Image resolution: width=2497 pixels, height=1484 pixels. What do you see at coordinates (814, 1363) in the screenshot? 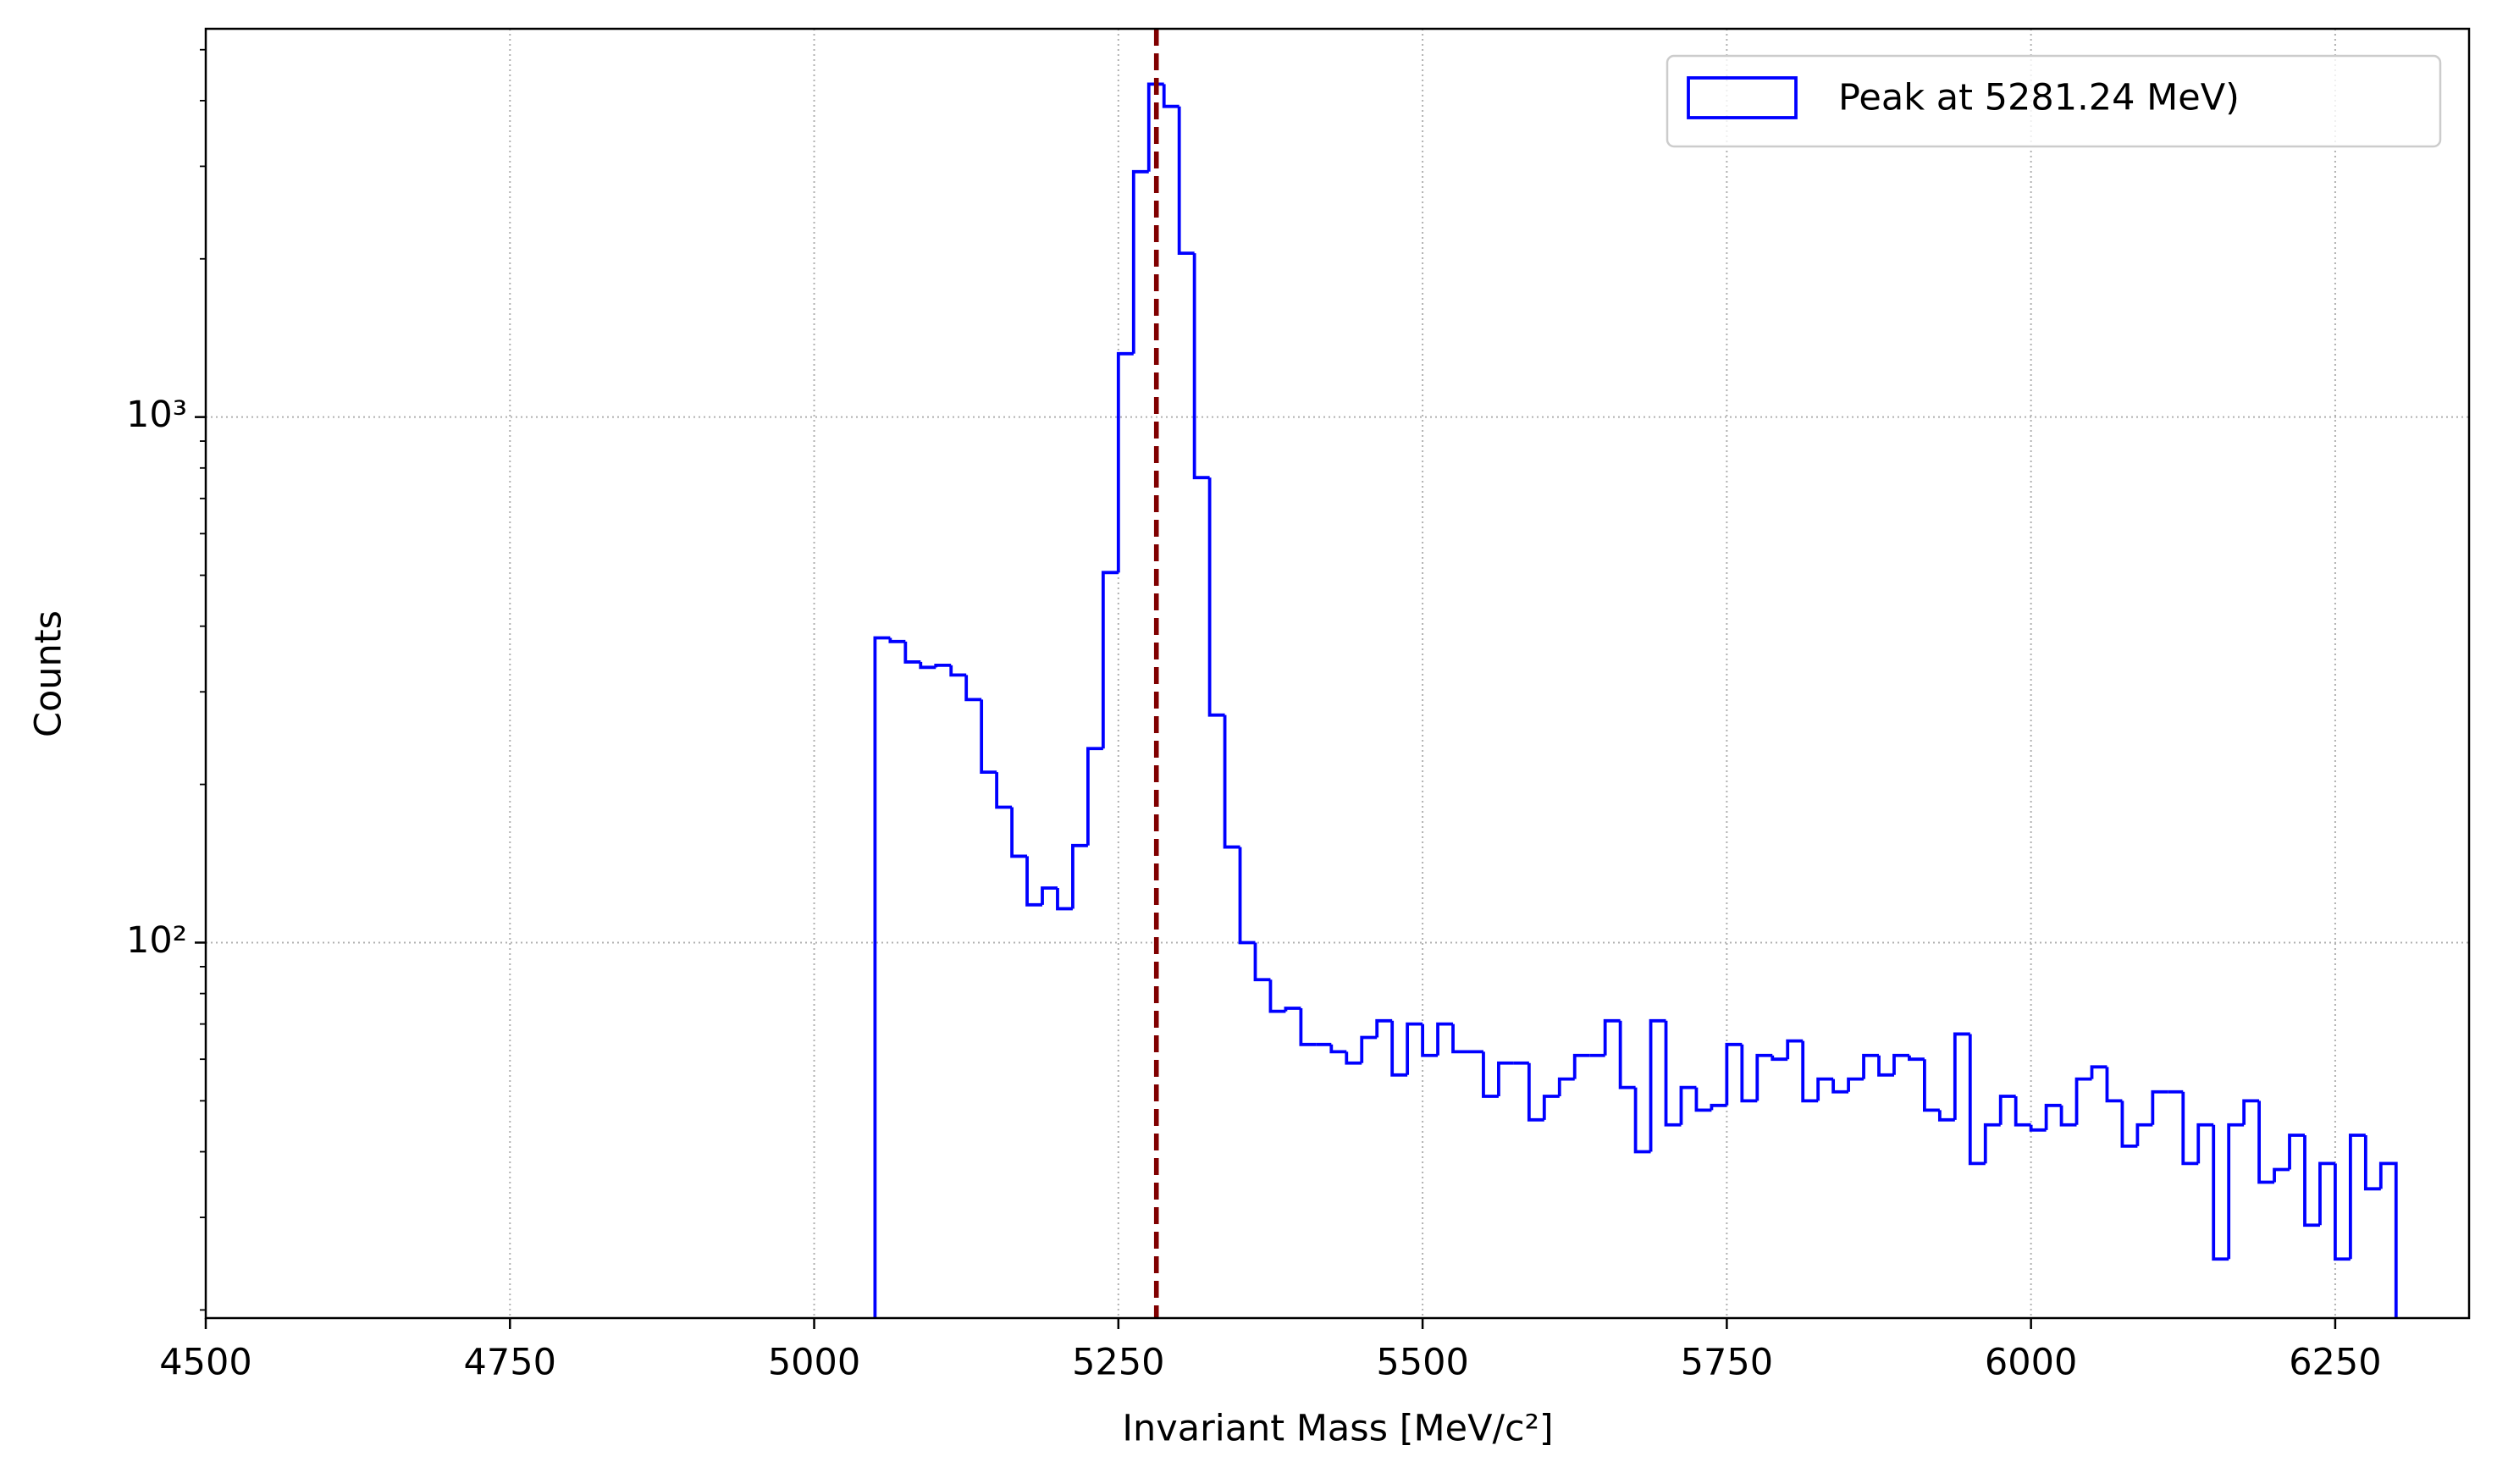
I see `x-tick-label: 5000` at bounding box center [814, 1363].